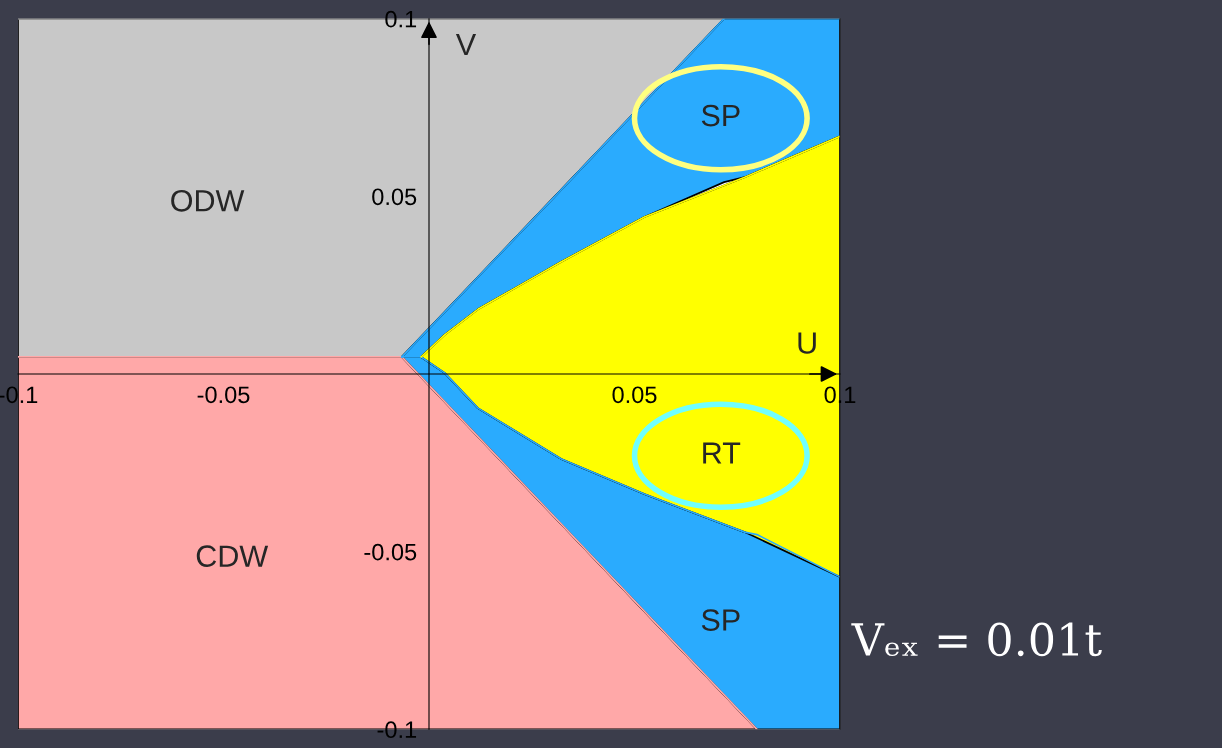  I want to click on text: Vₑₓ = 0.01t, so click(976, 639).